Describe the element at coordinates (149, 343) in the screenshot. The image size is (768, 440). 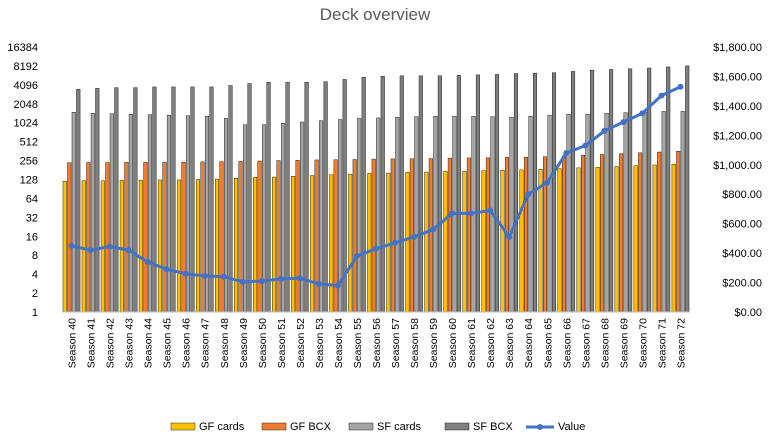
I see `x-tick-label: Season 44` at that location.